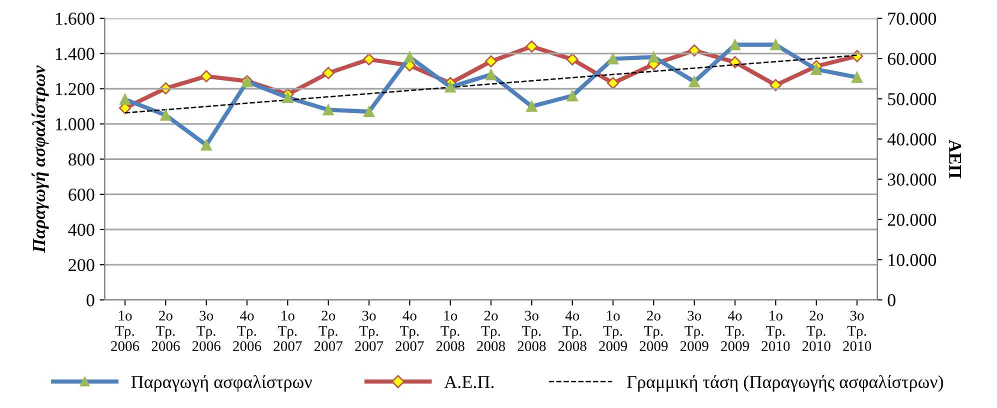 This screenshot has height=408, width=997. What do you see at coordinates (328, 331) in the screenshot?
I see `x-tick-label: 2ο Τρ. 2007` at bounding box center [328, 331].